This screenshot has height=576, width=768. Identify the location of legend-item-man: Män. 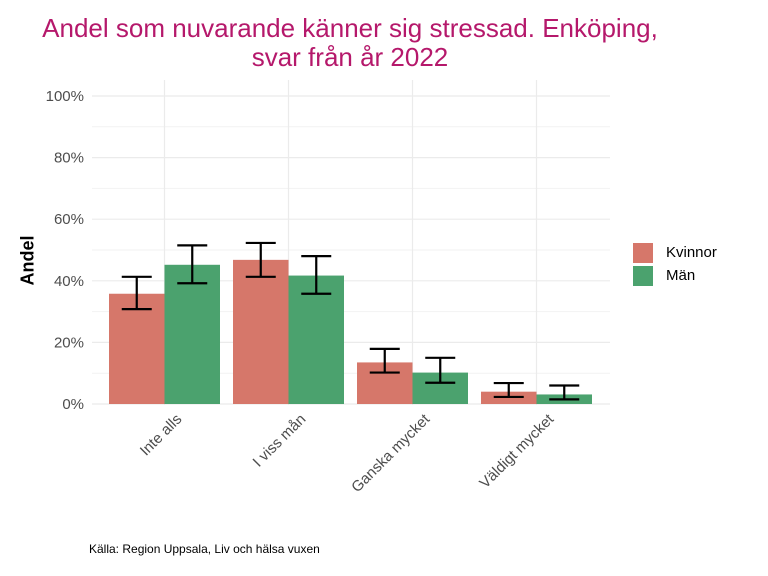
(675, 275).